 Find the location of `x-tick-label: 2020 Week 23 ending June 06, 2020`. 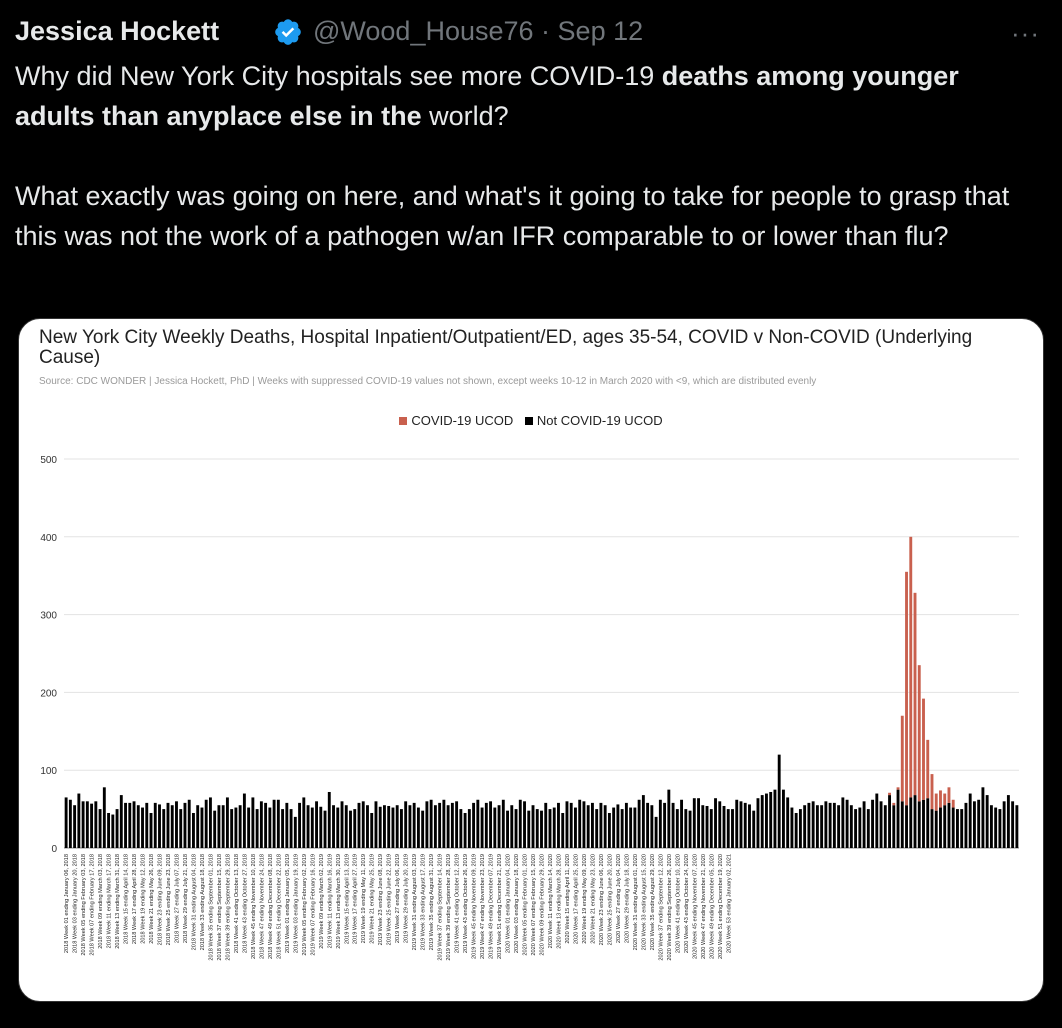

x-tick-label: 2020 Week 23 ending June 06, 2020 is located at coordinates (602, 899).